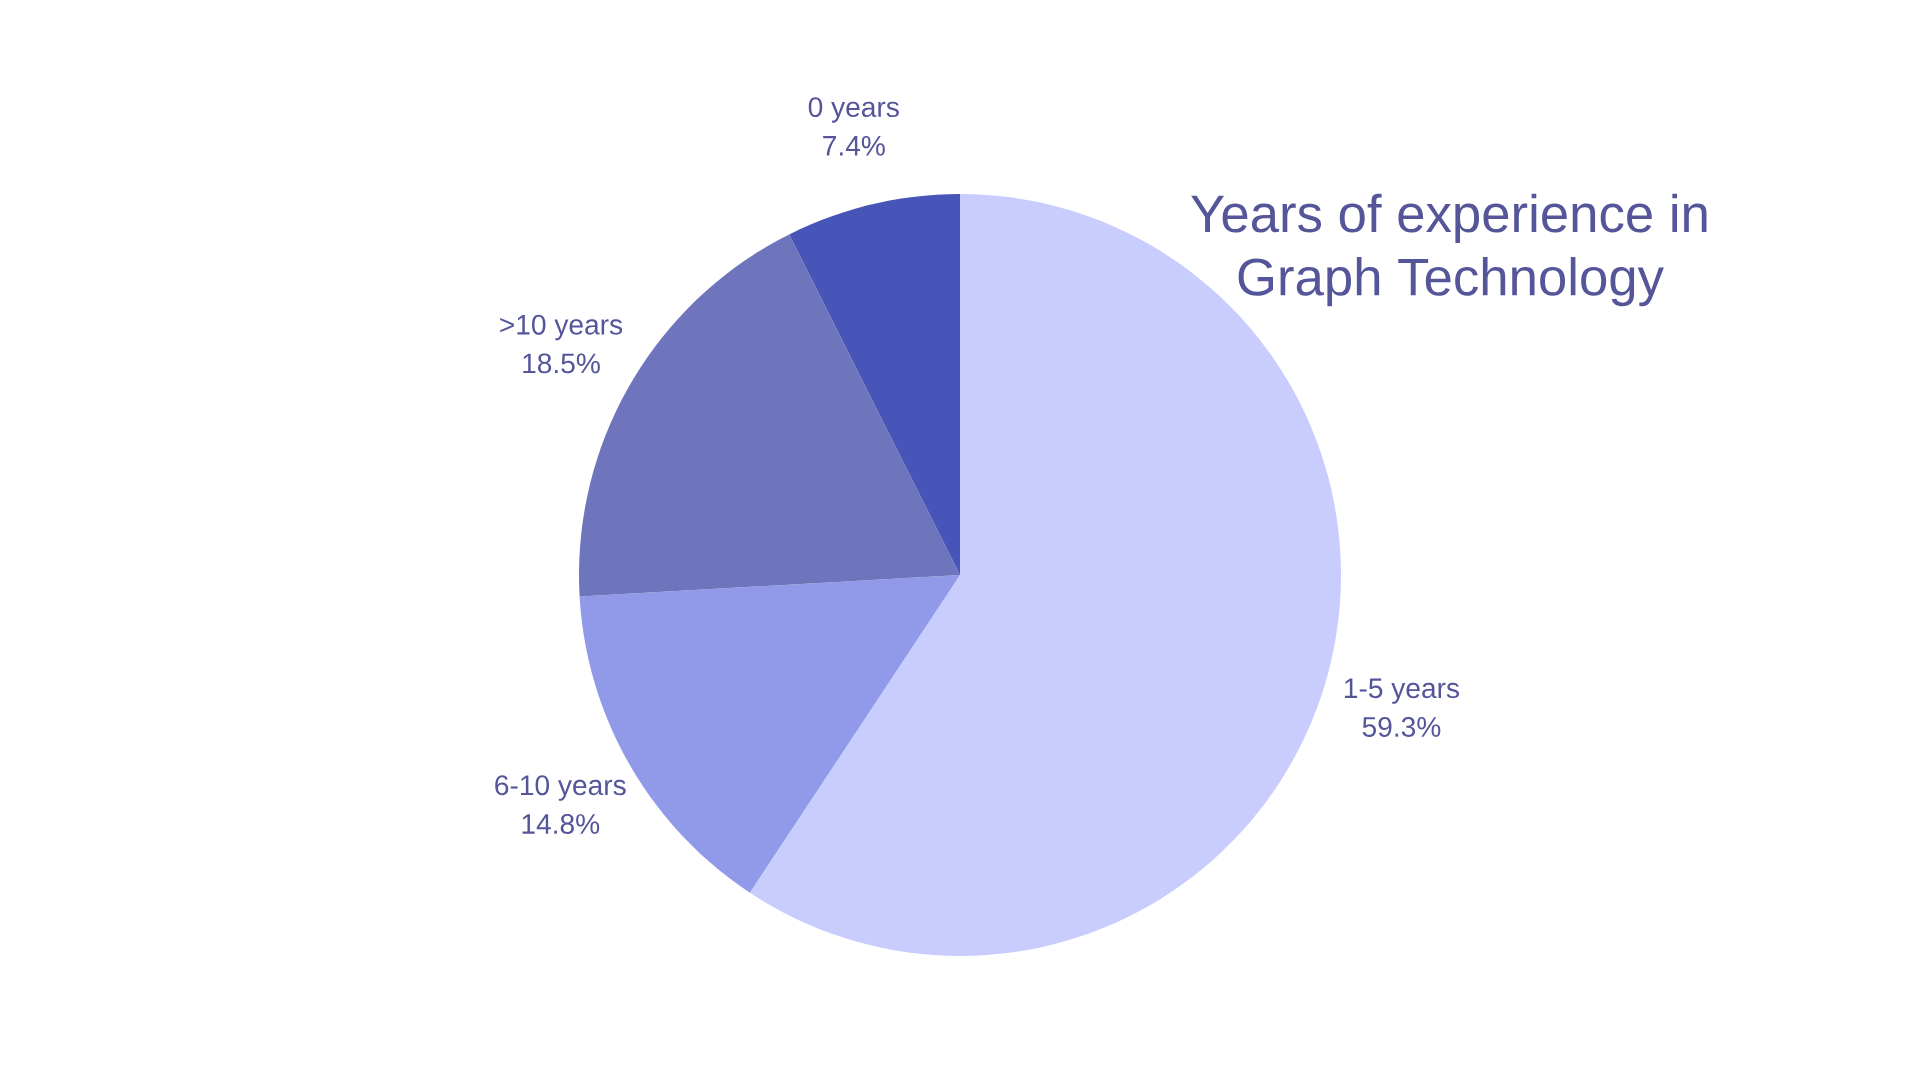 This screenshot has width=1920, height=1080. What do you see at coordinates (561, 327) in the screenshot?
I see `slice-label: >10 years` at bounding box center [561, 327].